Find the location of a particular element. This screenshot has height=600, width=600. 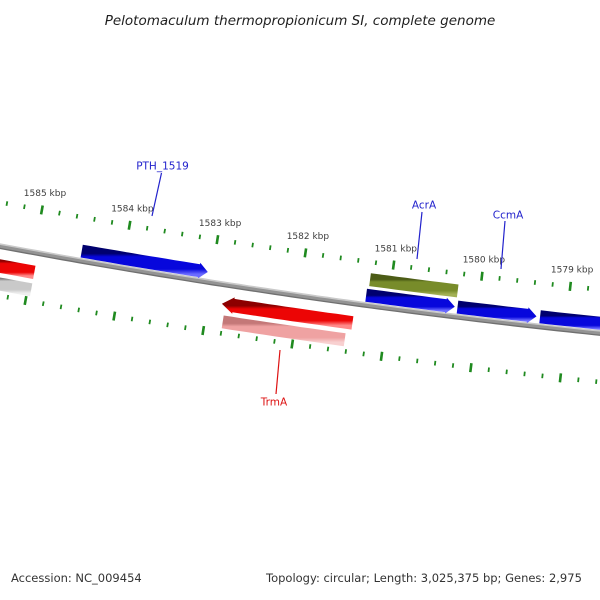

callout-line-CcmA is located at coordinates (503, 245).